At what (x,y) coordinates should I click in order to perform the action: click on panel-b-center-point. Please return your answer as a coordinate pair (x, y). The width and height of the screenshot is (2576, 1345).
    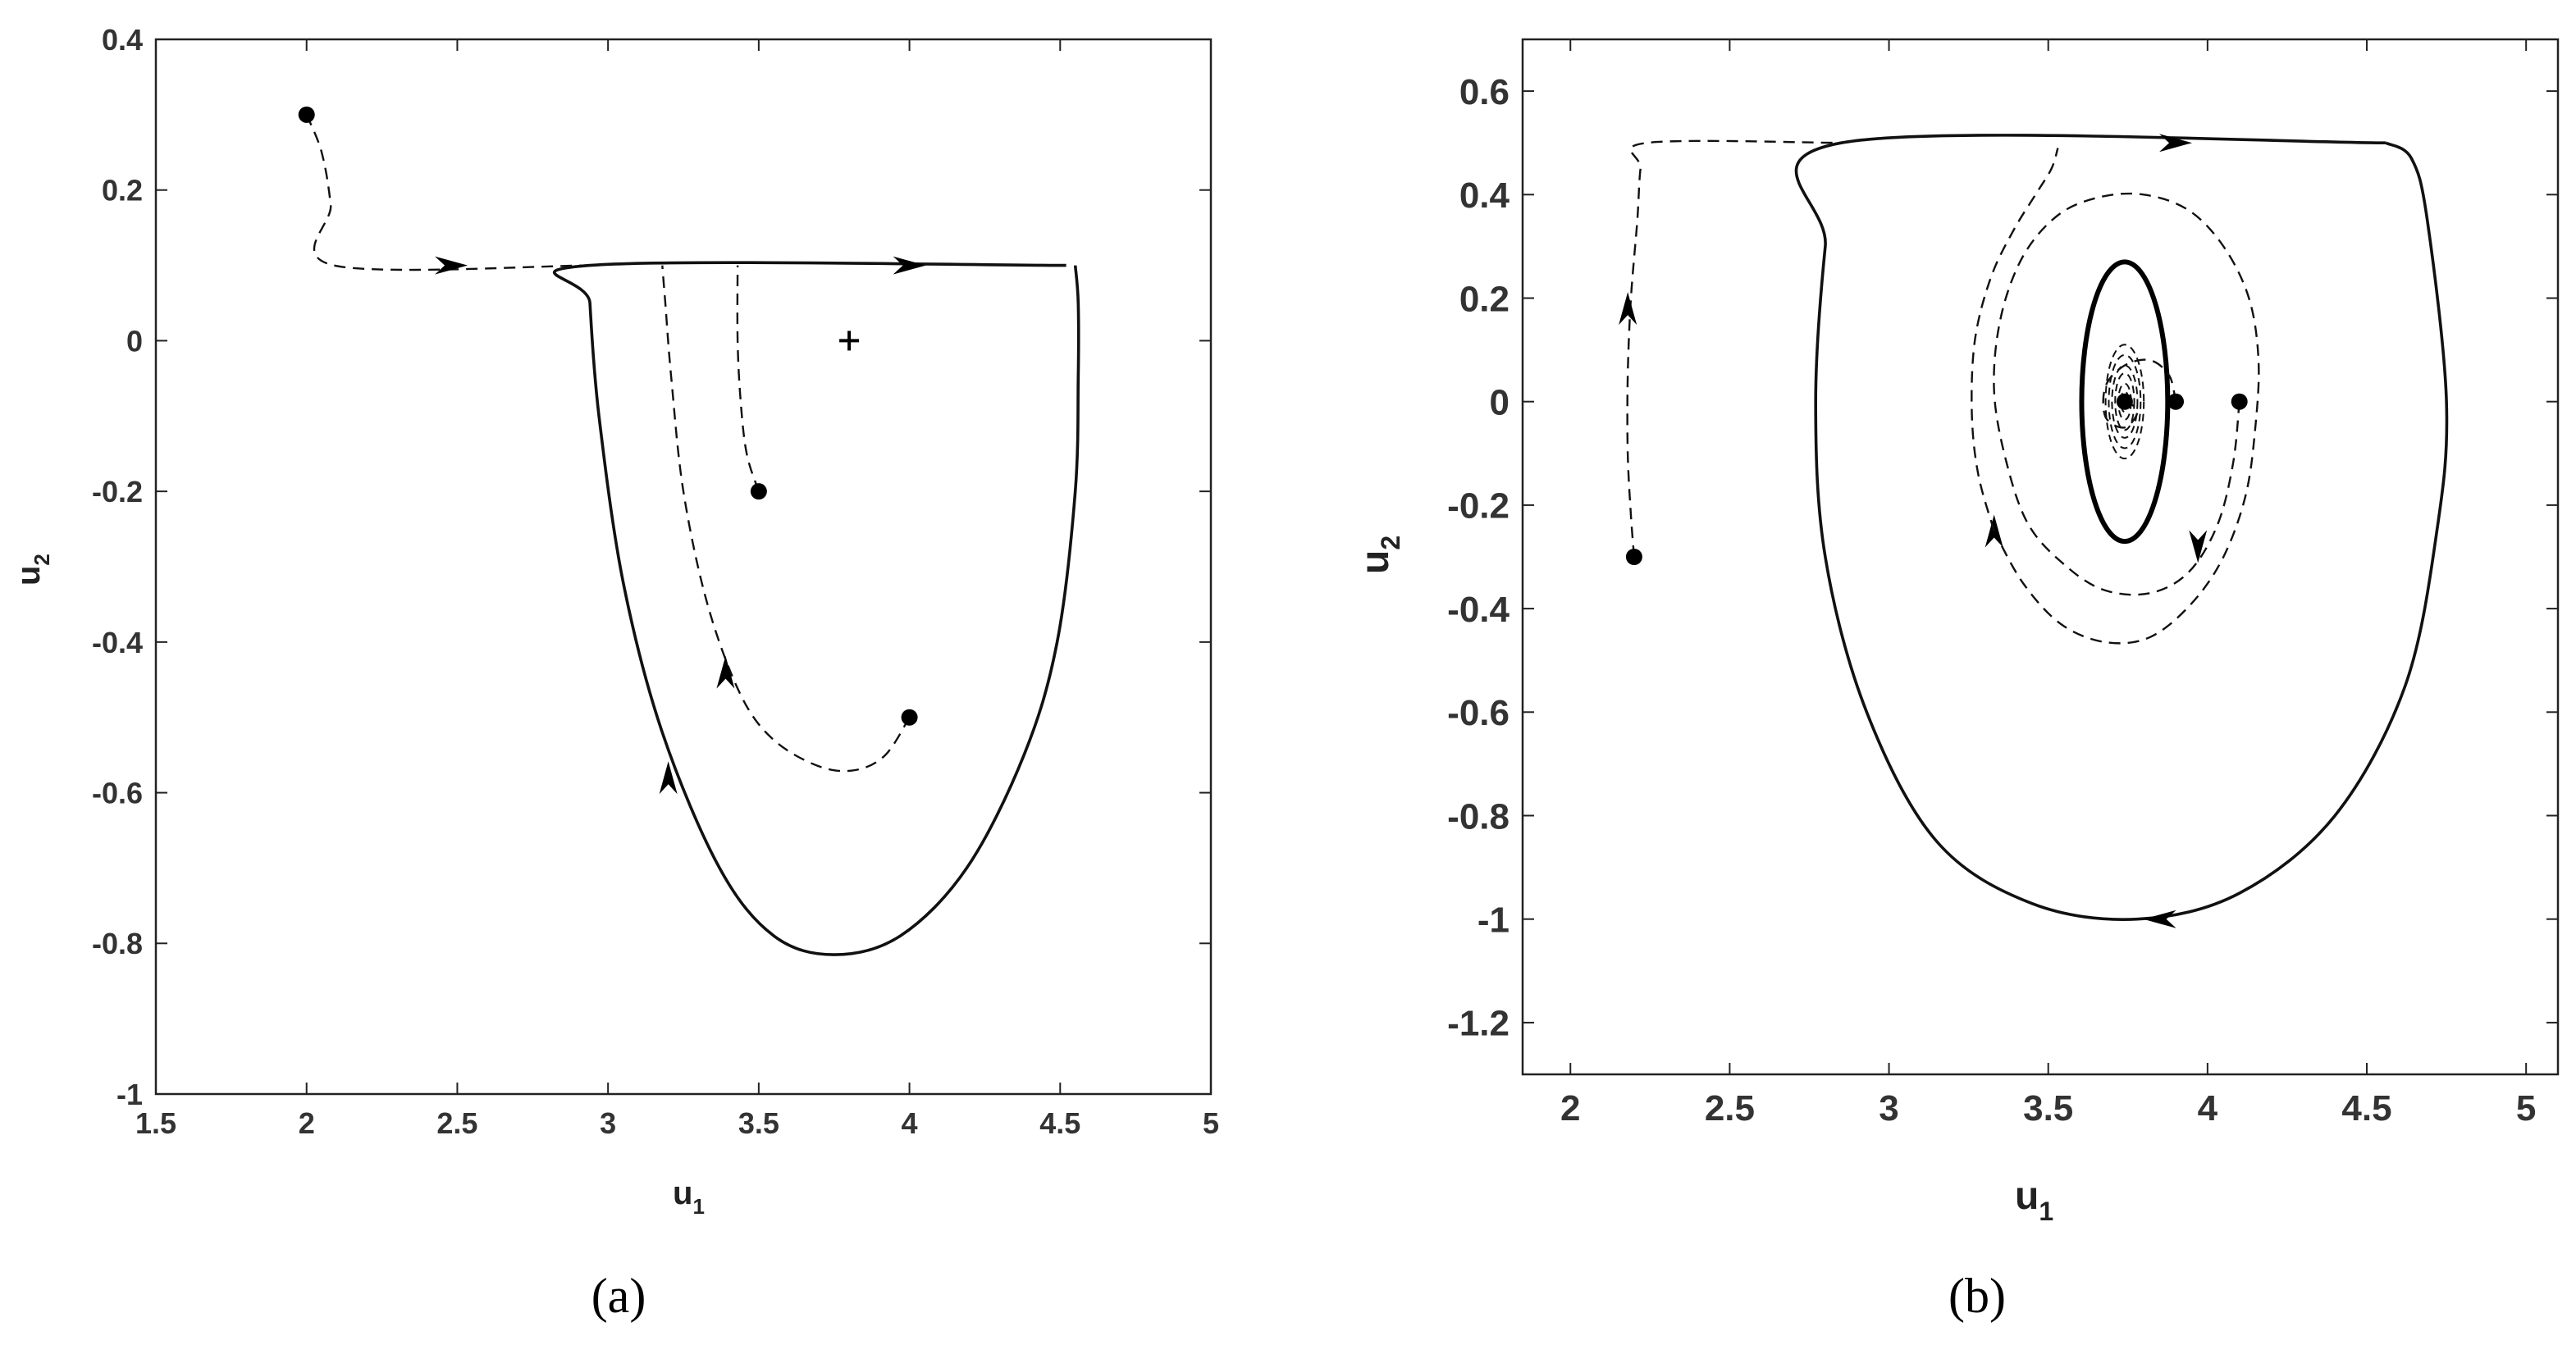
    Looking at the image, I should click on (2125, 401).